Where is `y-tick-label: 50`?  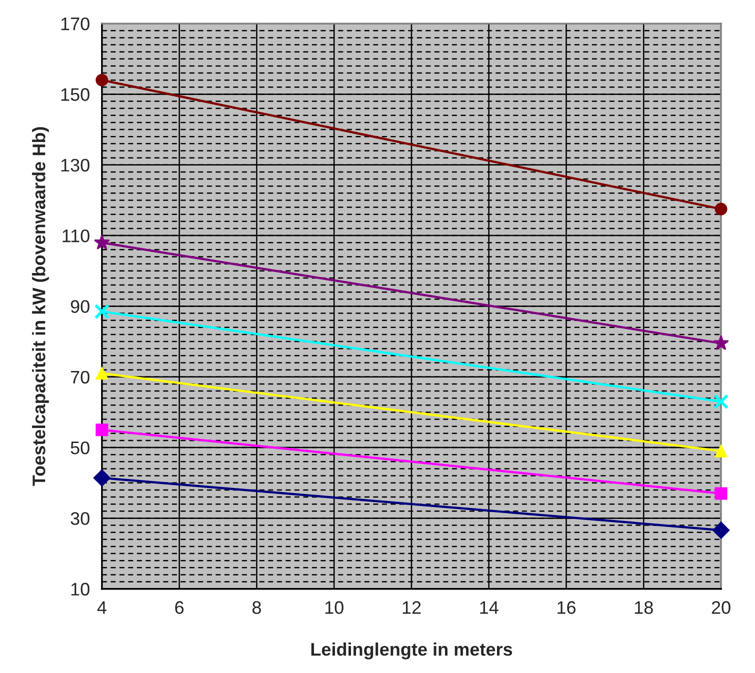
y-tick-label: 50 is located at coordinates (80, 447).